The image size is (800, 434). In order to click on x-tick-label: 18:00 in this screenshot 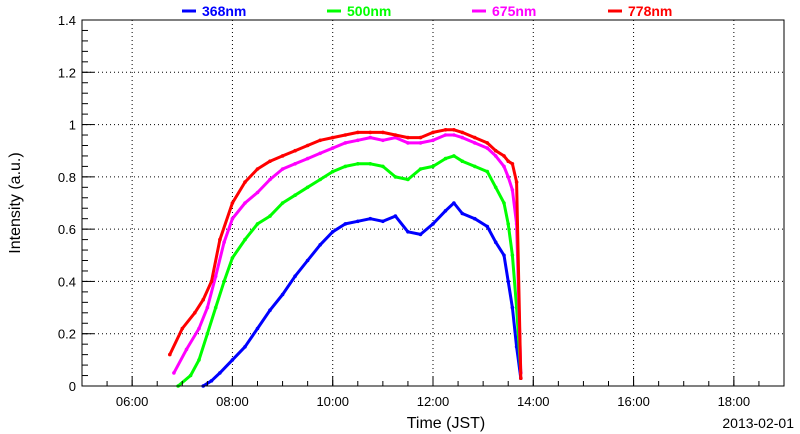, I will do `click(734, 401)`.